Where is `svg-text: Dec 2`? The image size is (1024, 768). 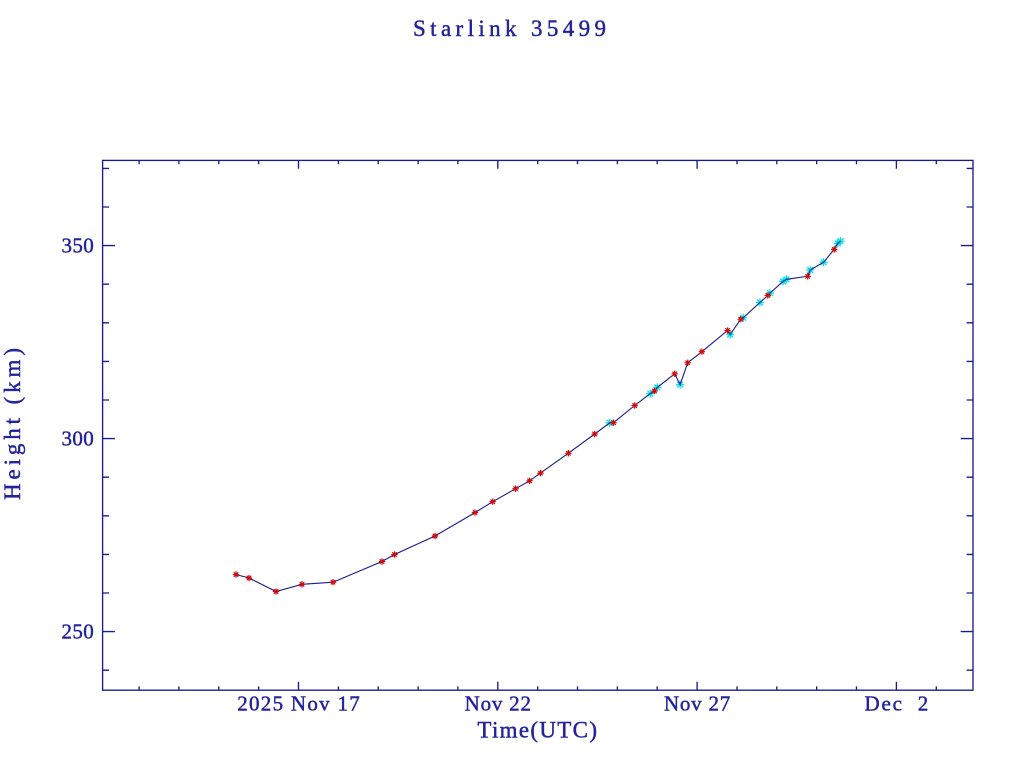 svg-text: Dec 2 is located at coordinates (897, 703).